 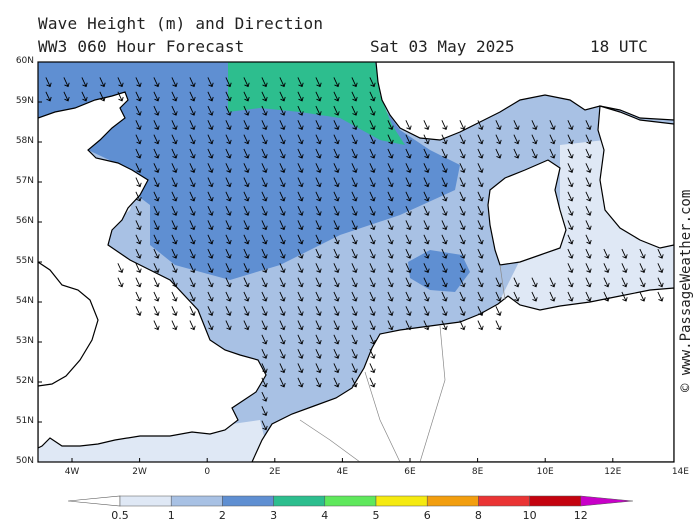 What do you see at coordinates (222, 515) in the screenshot?
I see `colorbar-tick-label: 2` at bounding box center [222, 515].